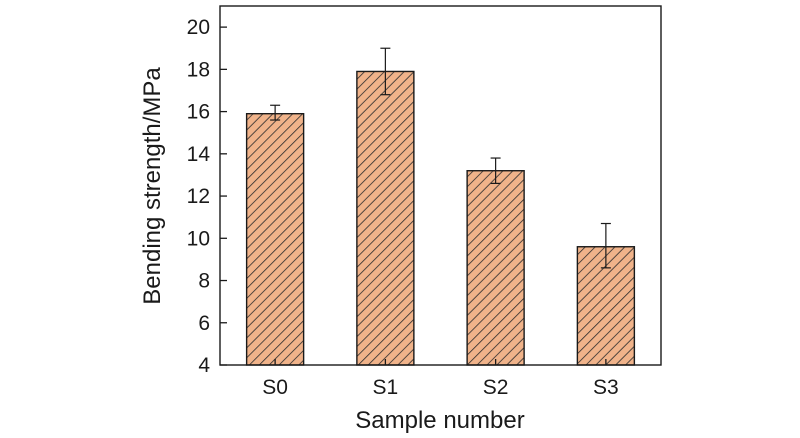 The width and height of the screenshot is (800, 438). Describe the element at coordinates (198, 238) in the screenshot. I see `y-tick-label: 10` at that location.